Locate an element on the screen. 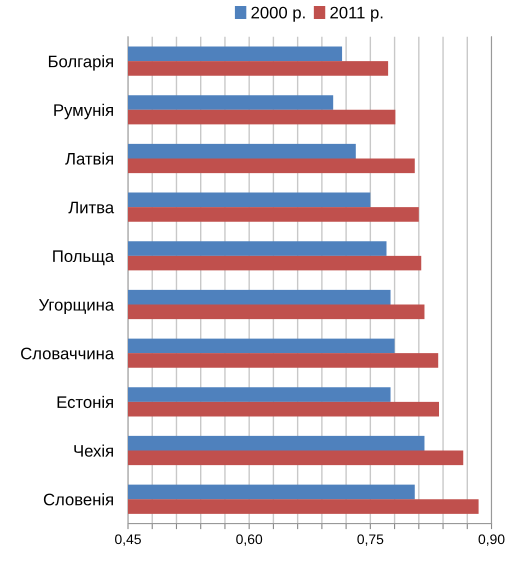 The height and width of the screenshot is (566, 512). y-tick-label: Литва is located at coordinates (91, 208).